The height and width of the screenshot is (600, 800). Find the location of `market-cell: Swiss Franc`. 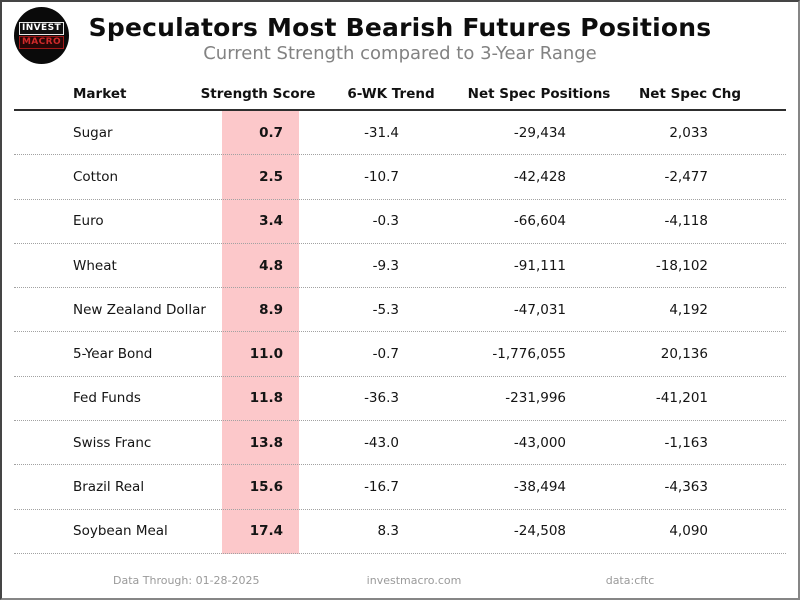

market-cell: Swiss Franc is located at coordinates (112, 442).